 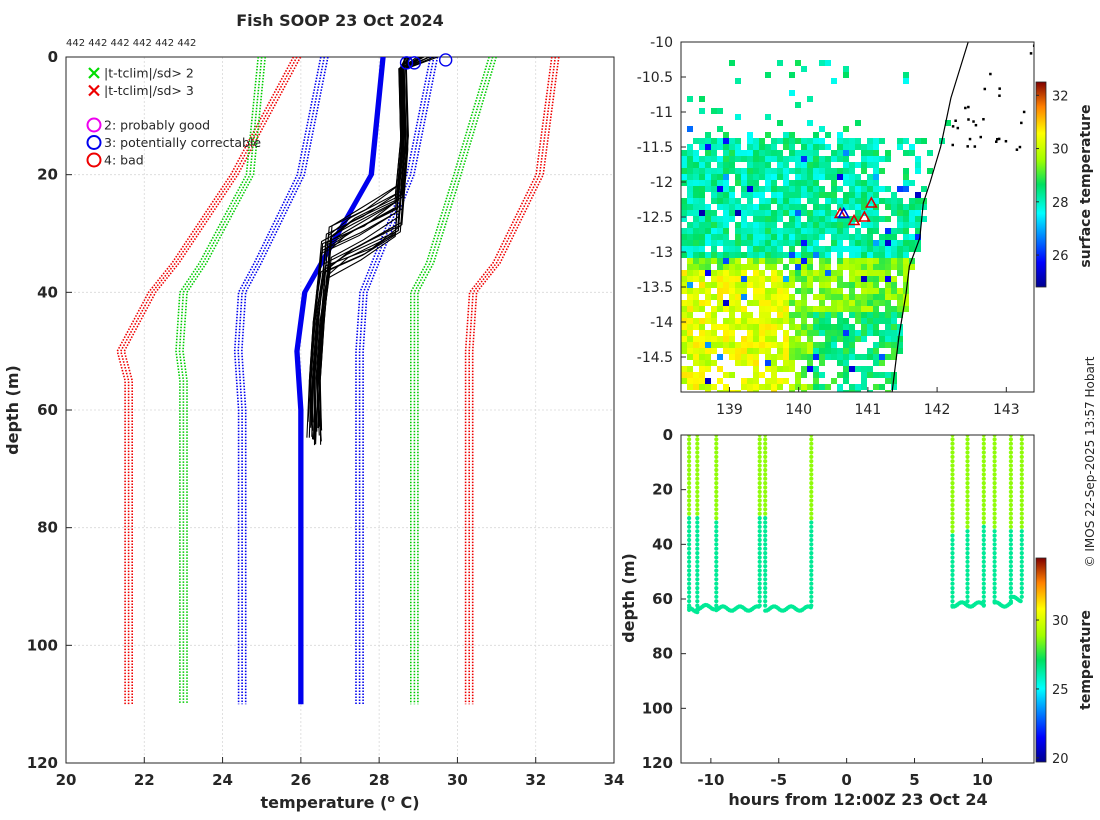 What do you see at coordinates (958, 128) in the screenshot?
I see `island-dot` at bounding box center [958, 128].